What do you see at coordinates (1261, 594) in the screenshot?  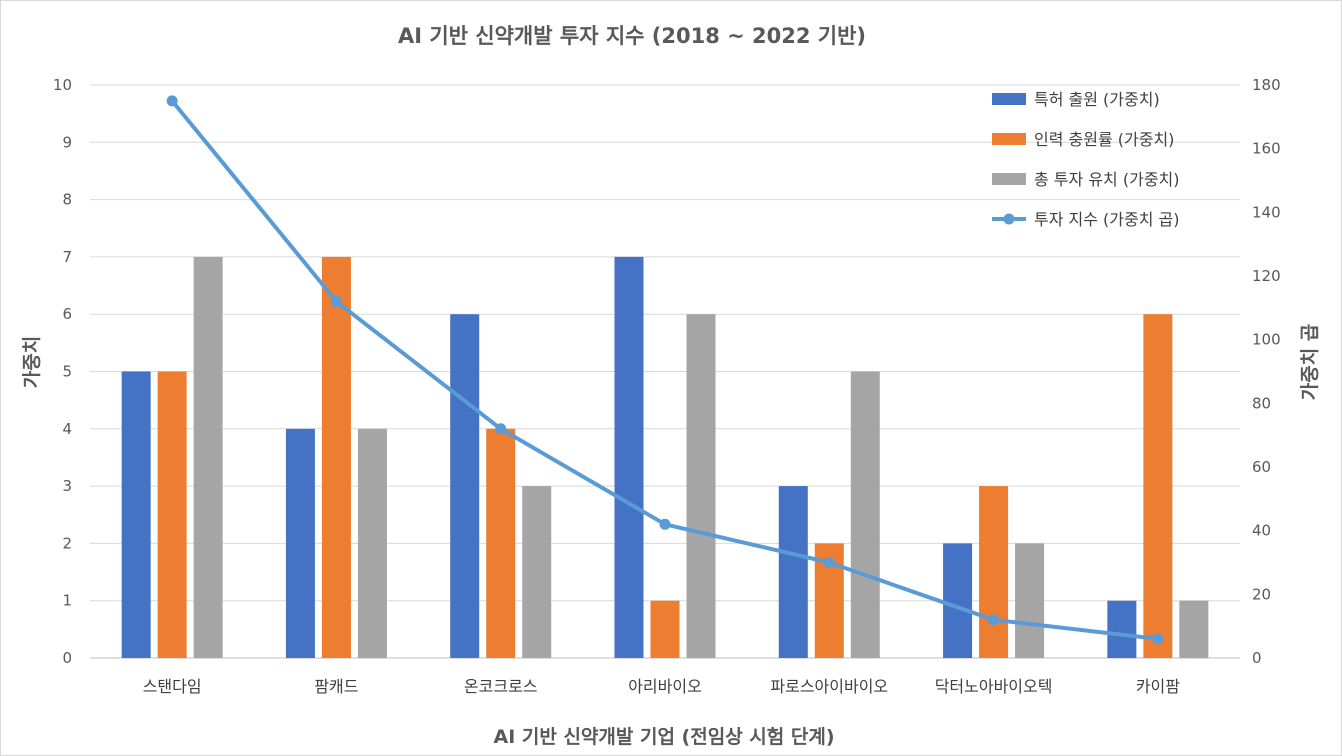 I see `y2-tick-label: 20` at bounding box center [1261, 594].